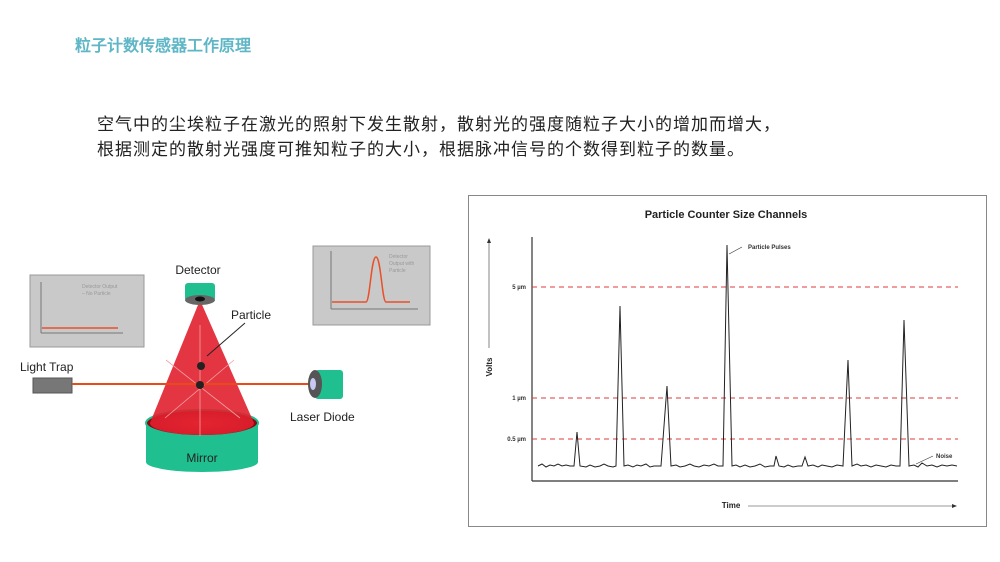 The image size is (1000, 562). Describe the element at coordinates (769, 248) in the screenshot. I see `particle-pulses-annotation: Particle Pulses` at that location.